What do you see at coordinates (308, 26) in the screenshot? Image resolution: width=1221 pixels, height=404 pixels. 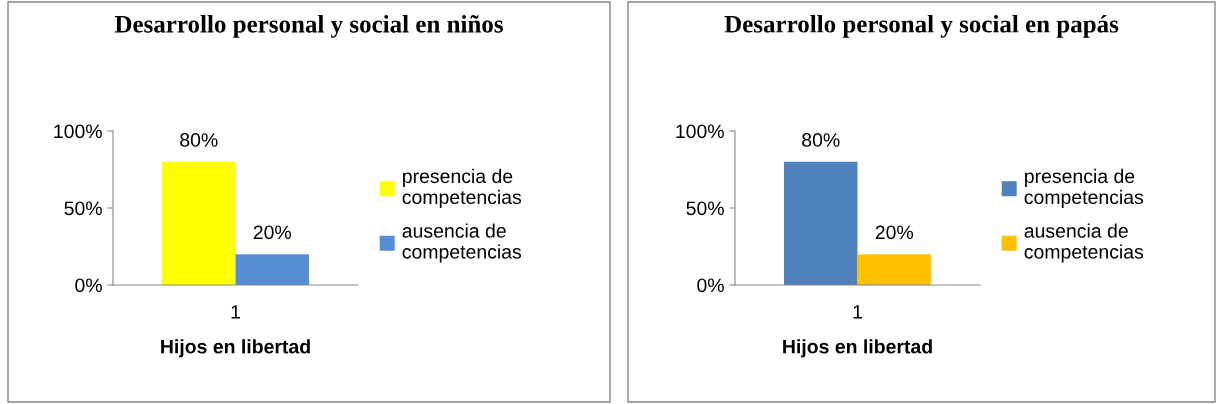 I see `chart-title: Desarrollo personal y social en niños` at bounding box center [308, 26].